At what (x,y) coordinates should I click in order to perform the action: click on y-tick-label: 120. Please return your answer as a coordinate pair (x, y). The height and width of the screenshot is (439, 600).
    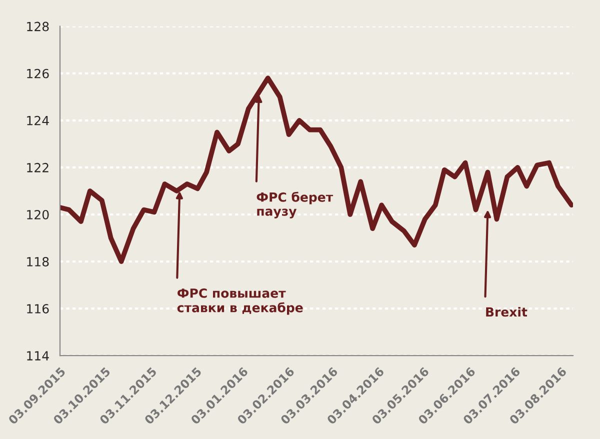
    Looking at the image, I should click on (38, 215).